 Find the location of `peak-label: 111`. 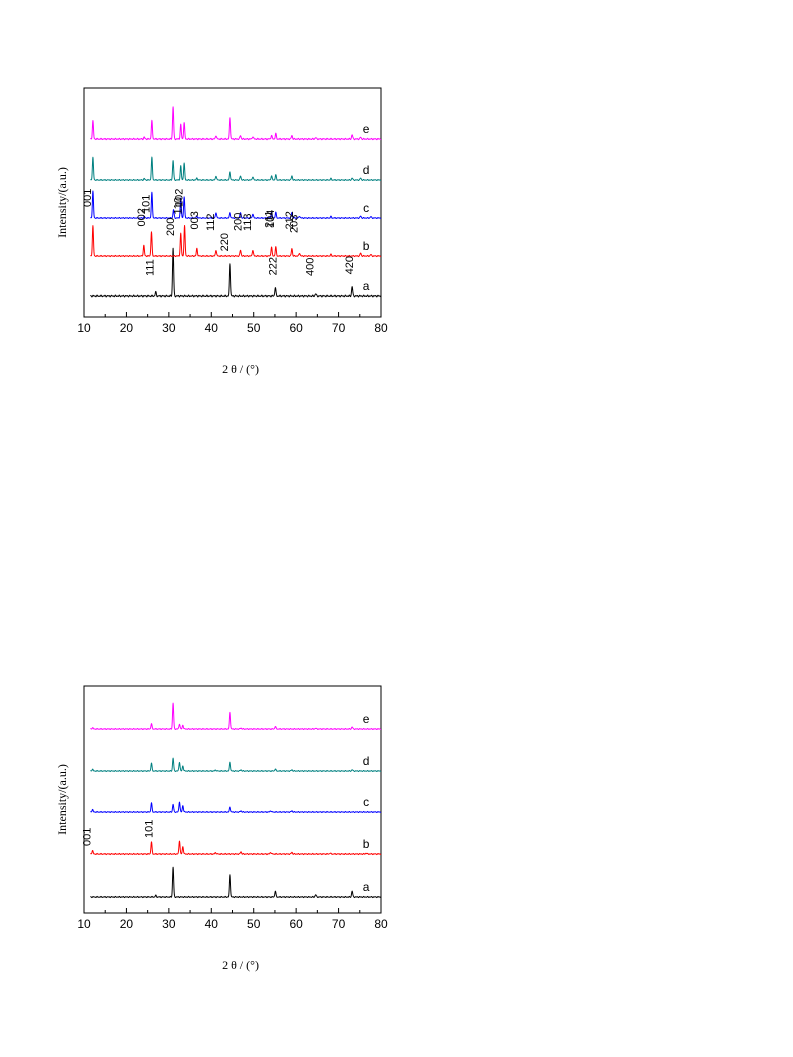

peak-label: 111 is located at coordinates (151, 267).